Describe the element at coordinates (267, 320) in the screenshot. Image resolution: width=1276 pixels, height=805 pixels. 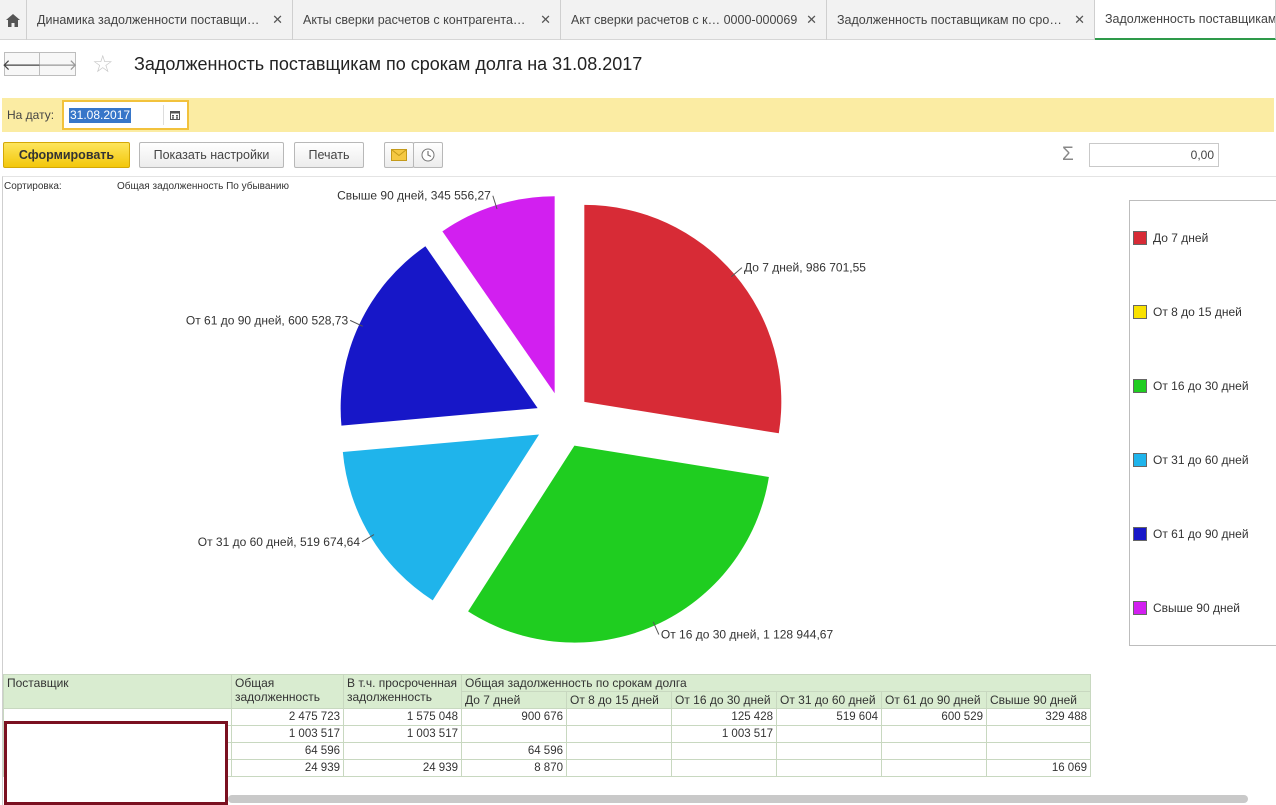
I see `slice-label: От 61 до 90 дней, 600 528,73` at that location.